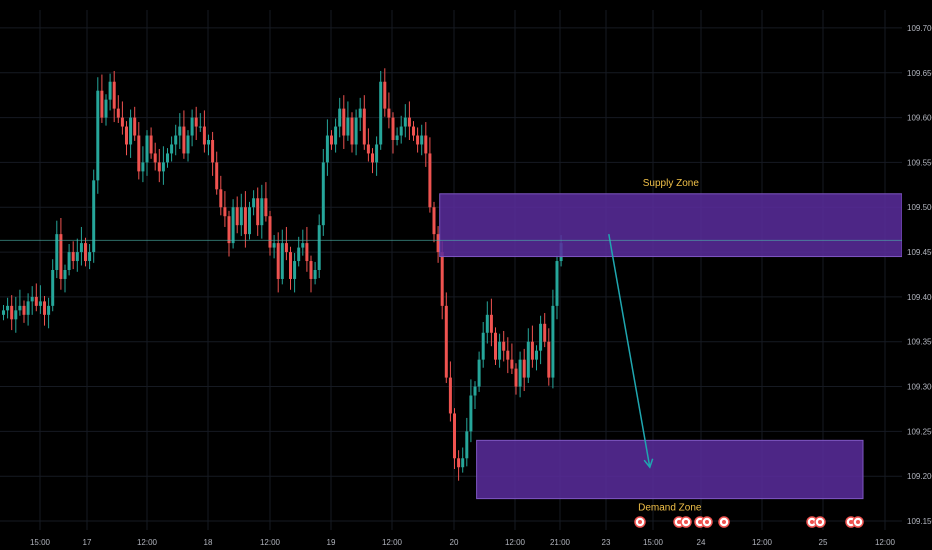  Describe the element at coordinates (40, 542) in the screenshot. I see `time-tick-label: 15:00` at that location.